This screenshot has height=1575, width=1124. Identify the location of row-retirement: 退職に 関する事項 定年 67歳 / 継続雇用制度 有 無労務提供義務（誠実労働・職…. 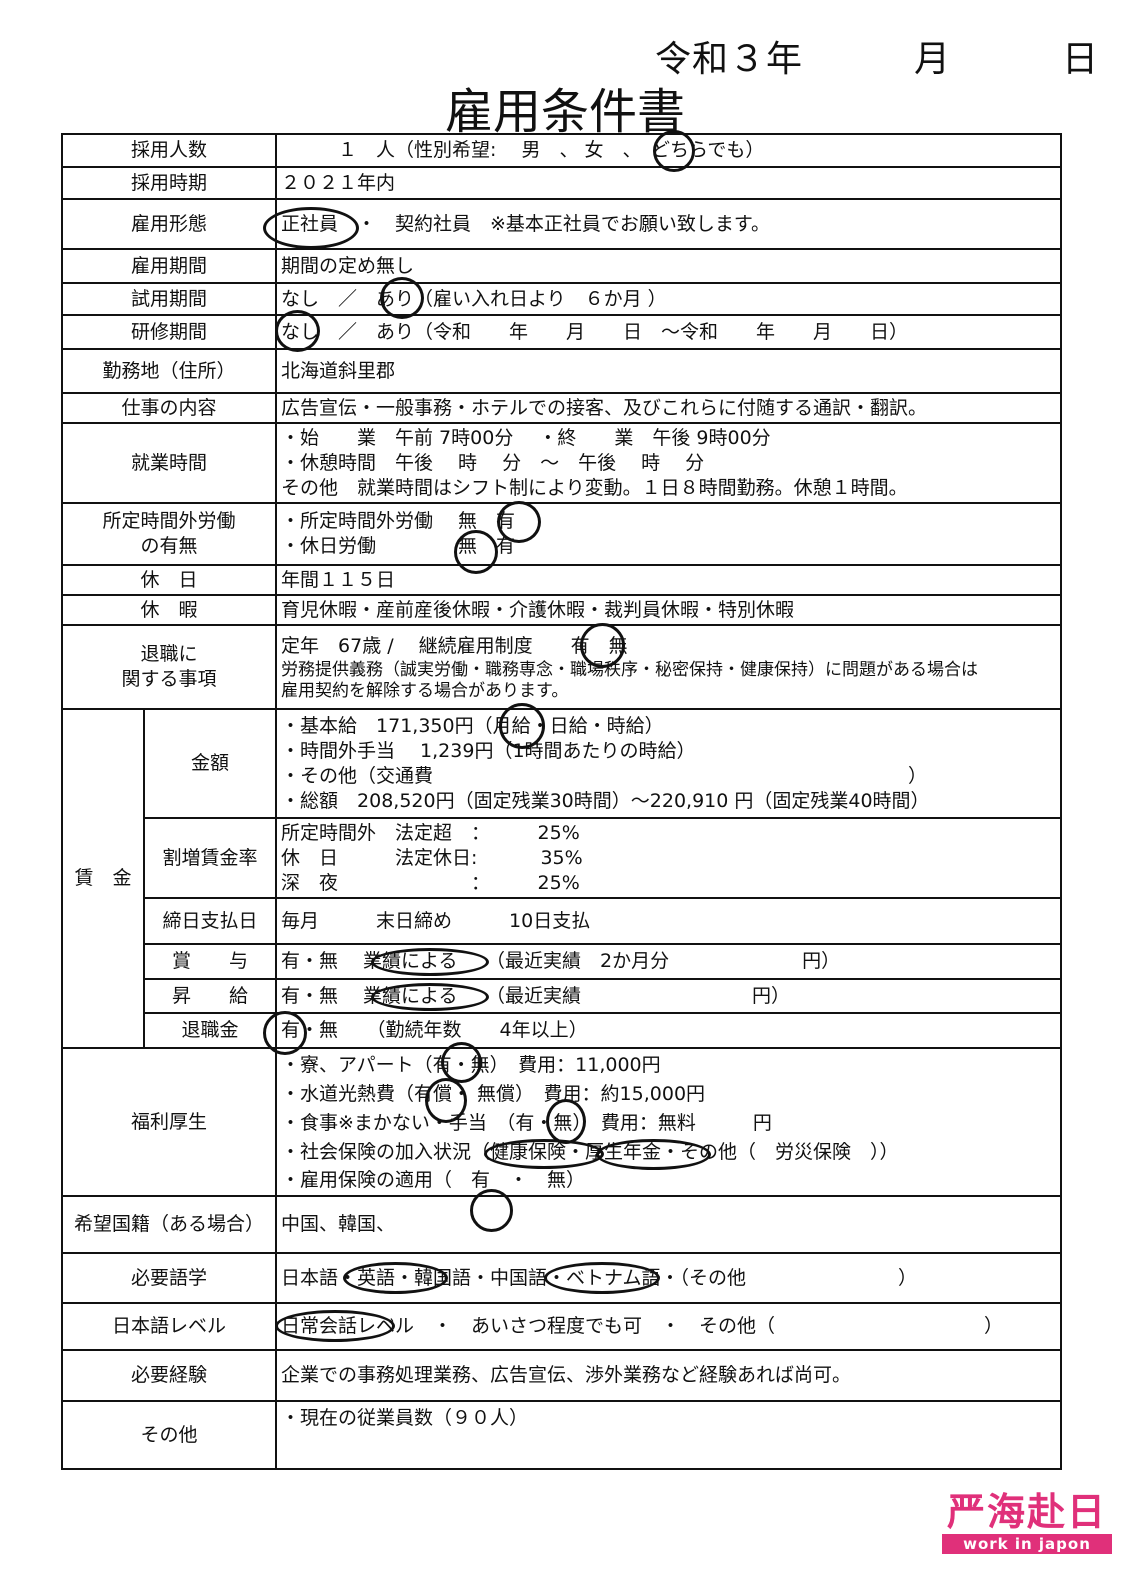
(561, 667).